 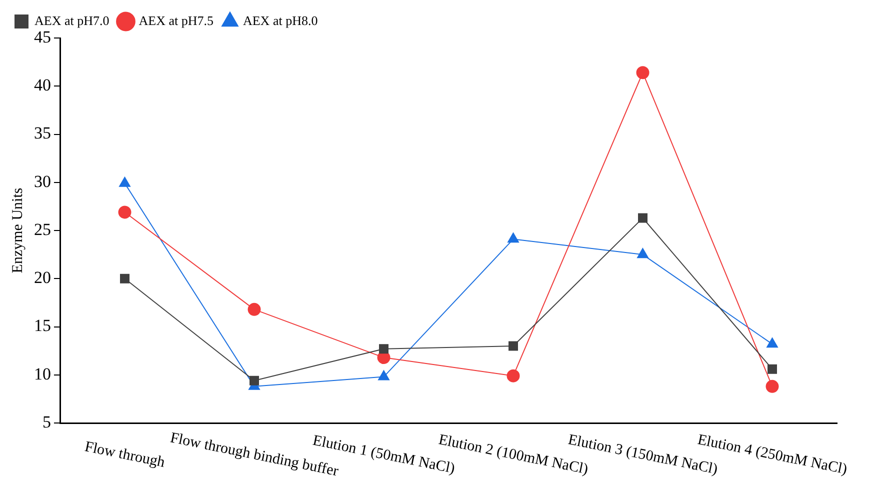 What do you see at coordinates (18, 231) in the screenshot?
I see `y-axis-title: Enzyme Units` at bounding box center [18, 231].